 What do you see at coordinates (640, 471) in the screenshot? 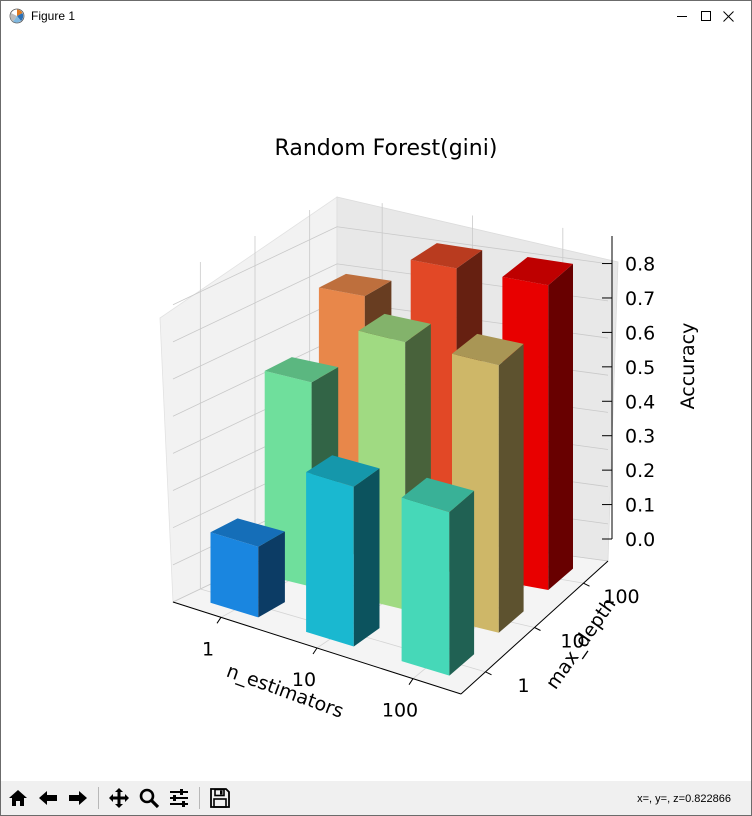
I see `z-tick-label: 0.2` at bounding box center [640, 471].